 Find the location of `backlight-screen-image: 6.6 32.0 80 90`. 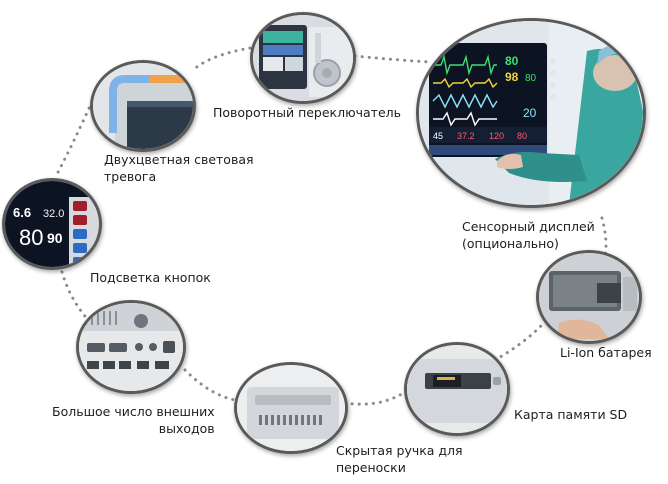

backlight-screen-image: 6.6 32.0 80 90 is located at coordinates (52, 224).